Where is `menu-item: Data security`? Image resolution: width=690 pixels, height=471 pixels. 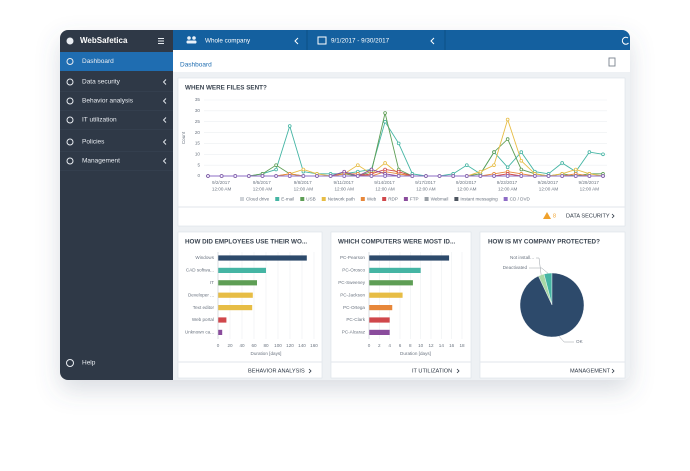 menu-item: Data security is located at coordinates (101, 82).